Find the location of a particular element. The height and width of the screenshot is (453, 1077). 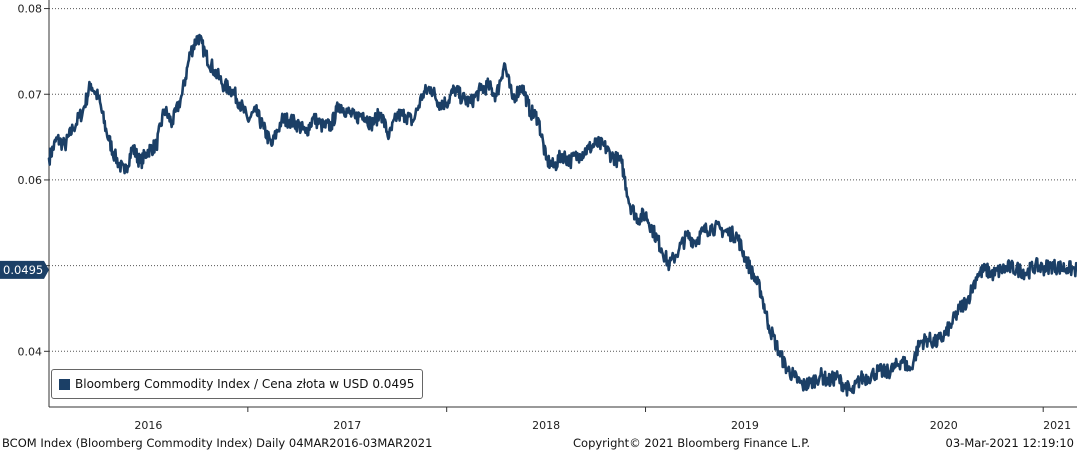

legend-swatch is located at coordinates (64, 384).